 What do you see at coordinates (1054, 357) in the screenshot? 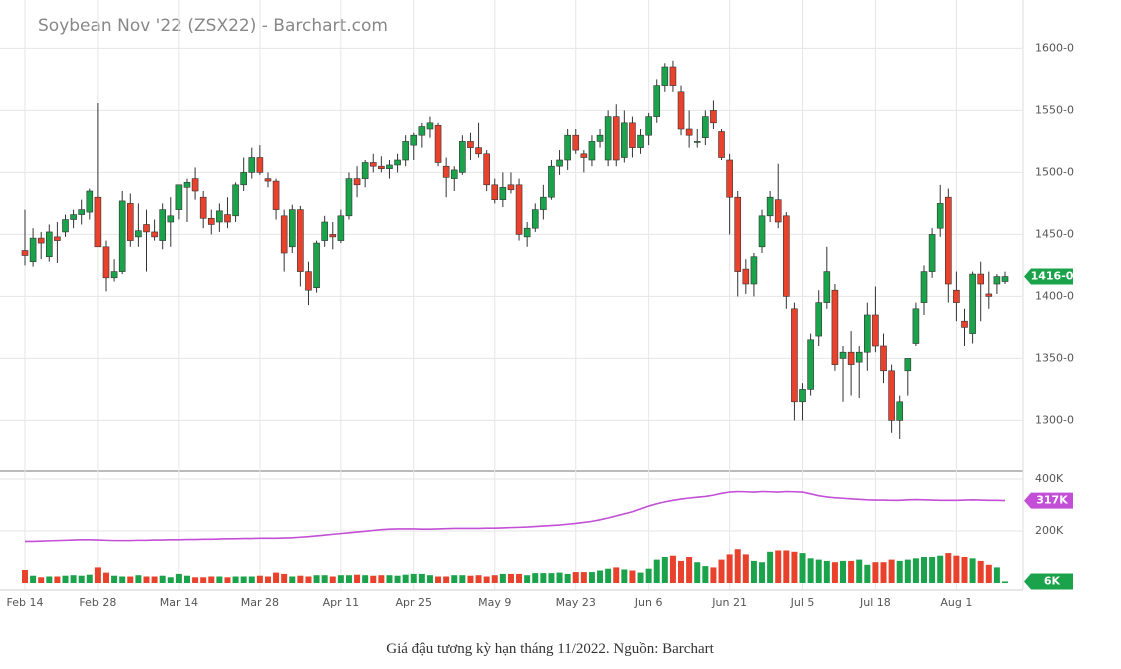
I see `y-tick-label: 1350-0` at bounding box center [1054, 357].